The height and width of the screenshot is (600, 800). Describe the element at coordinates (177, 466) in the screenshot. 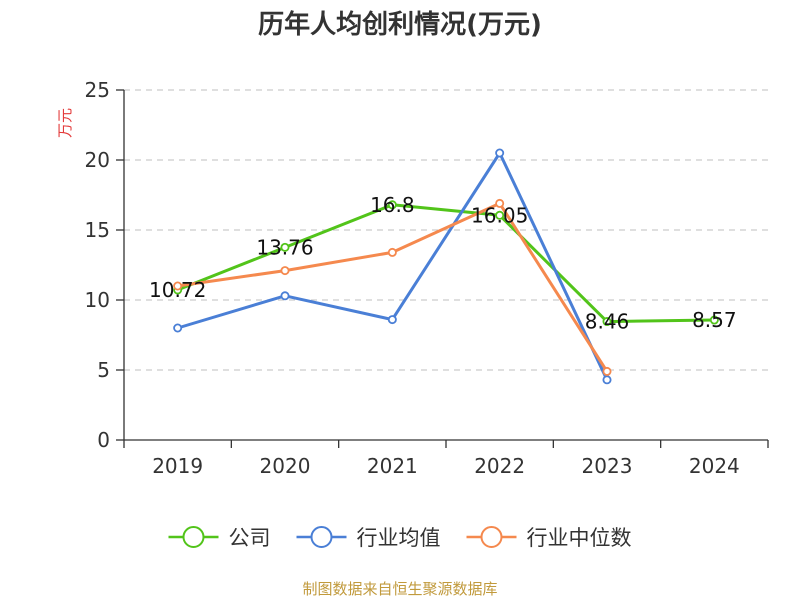

I see `x-tick-label: 2019` at that location.